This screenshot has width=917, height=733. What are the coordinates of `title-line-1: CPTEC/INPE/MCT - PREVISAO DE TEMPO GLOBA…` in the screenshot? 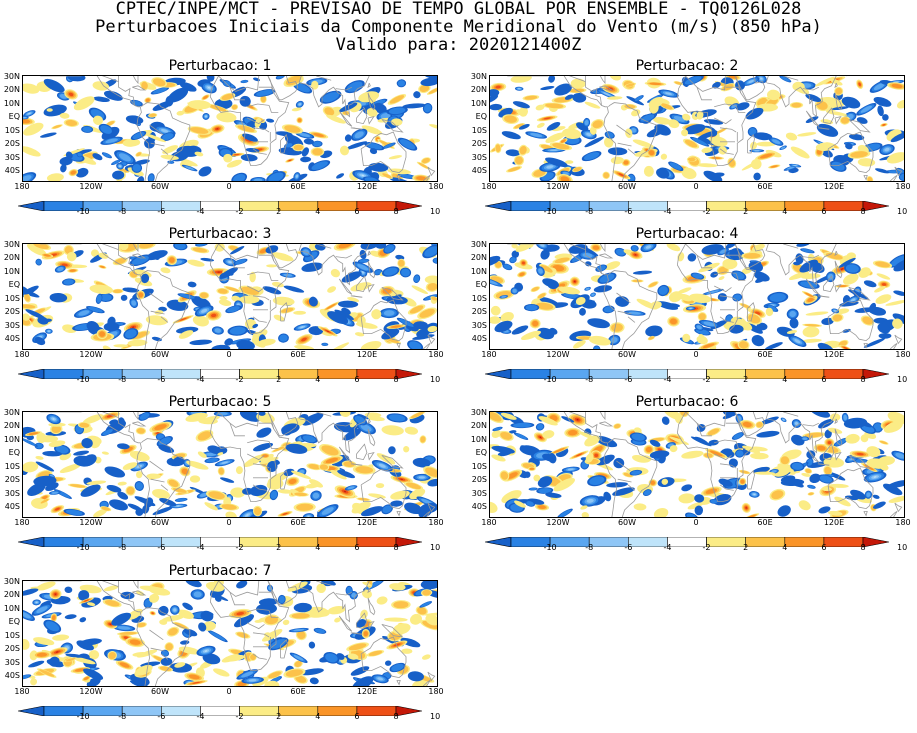 It's located at (458, 9).